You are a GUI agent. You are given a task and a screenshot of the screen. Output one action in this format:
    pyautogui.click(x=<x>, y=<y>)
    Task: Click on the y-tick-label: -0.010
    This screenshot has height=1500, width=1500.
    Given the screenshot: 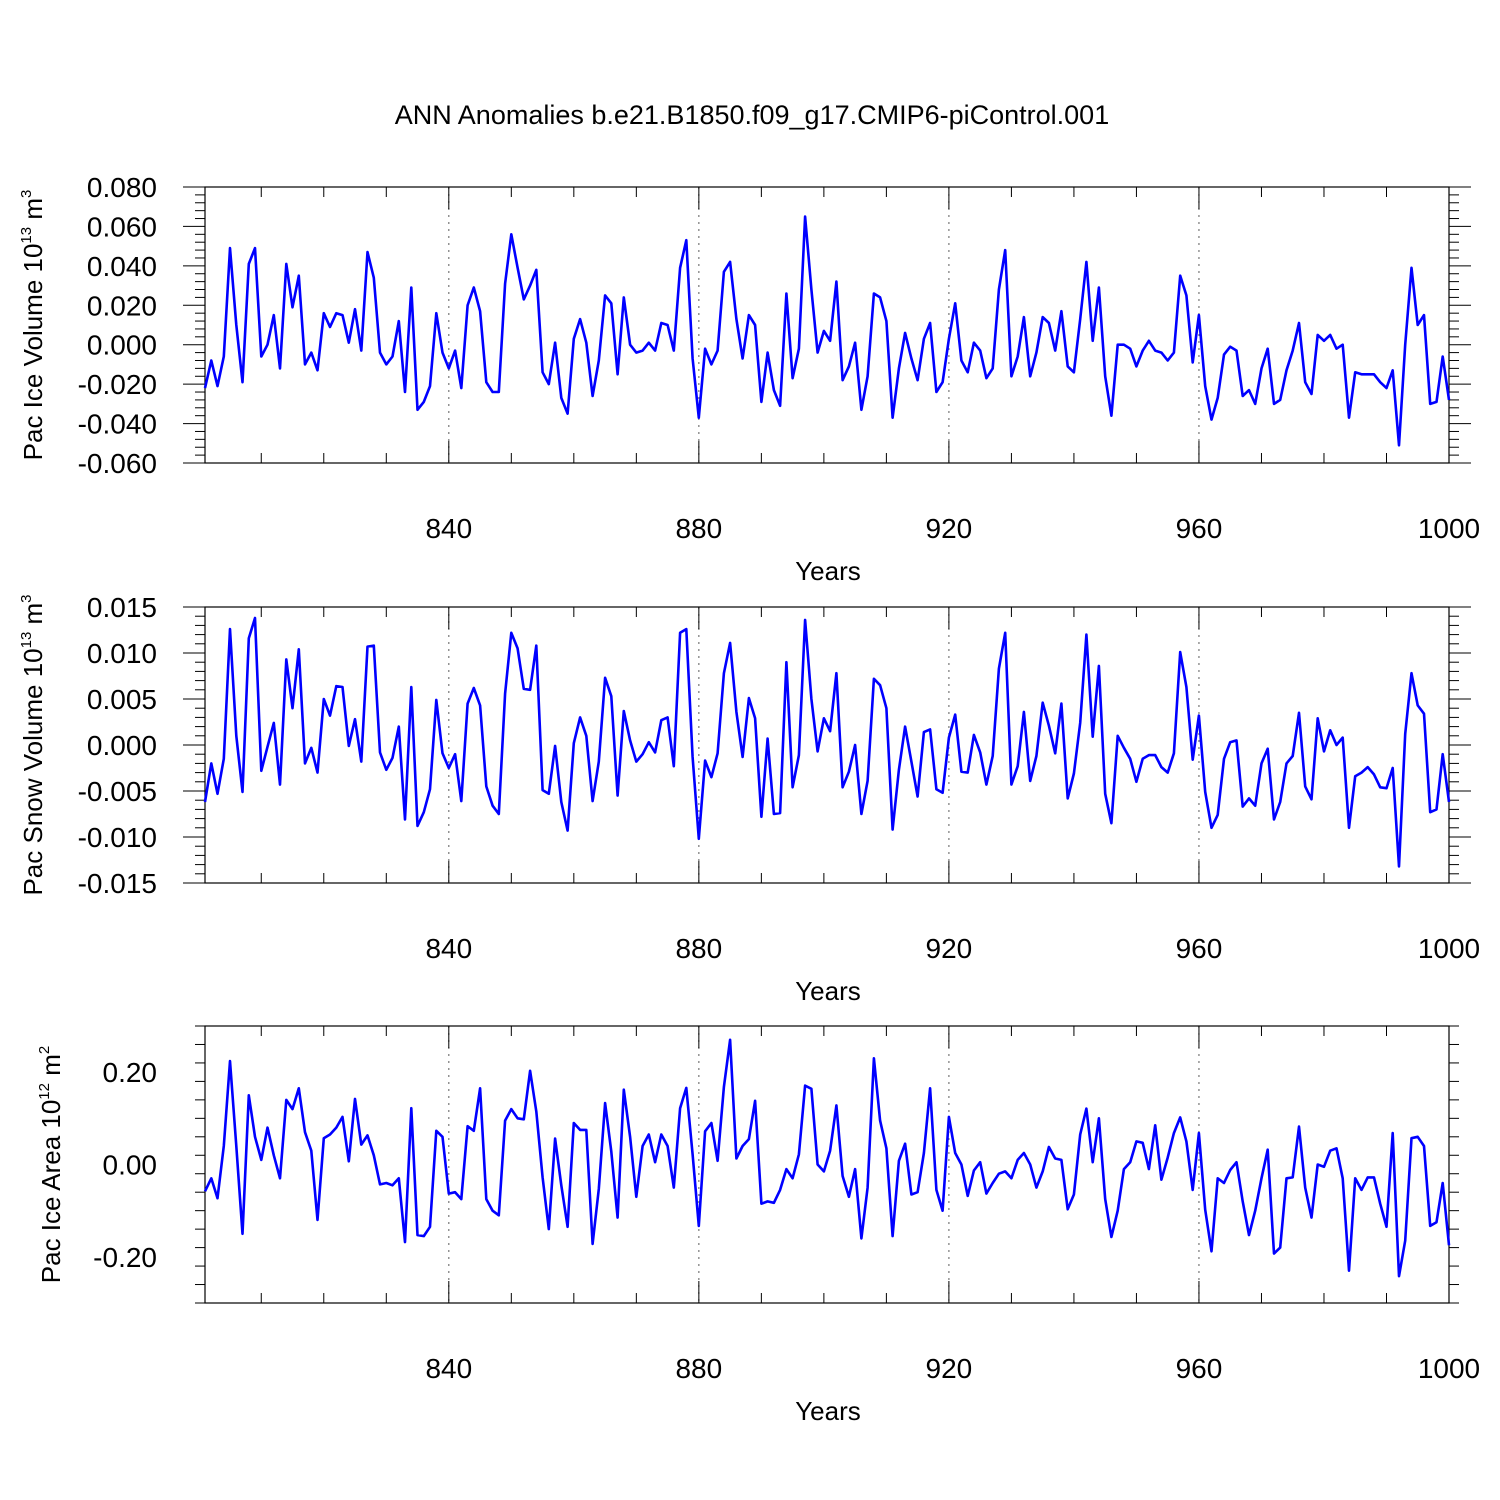 What is the action you would take?
    pyautogui.click(x=117, y=837)
    